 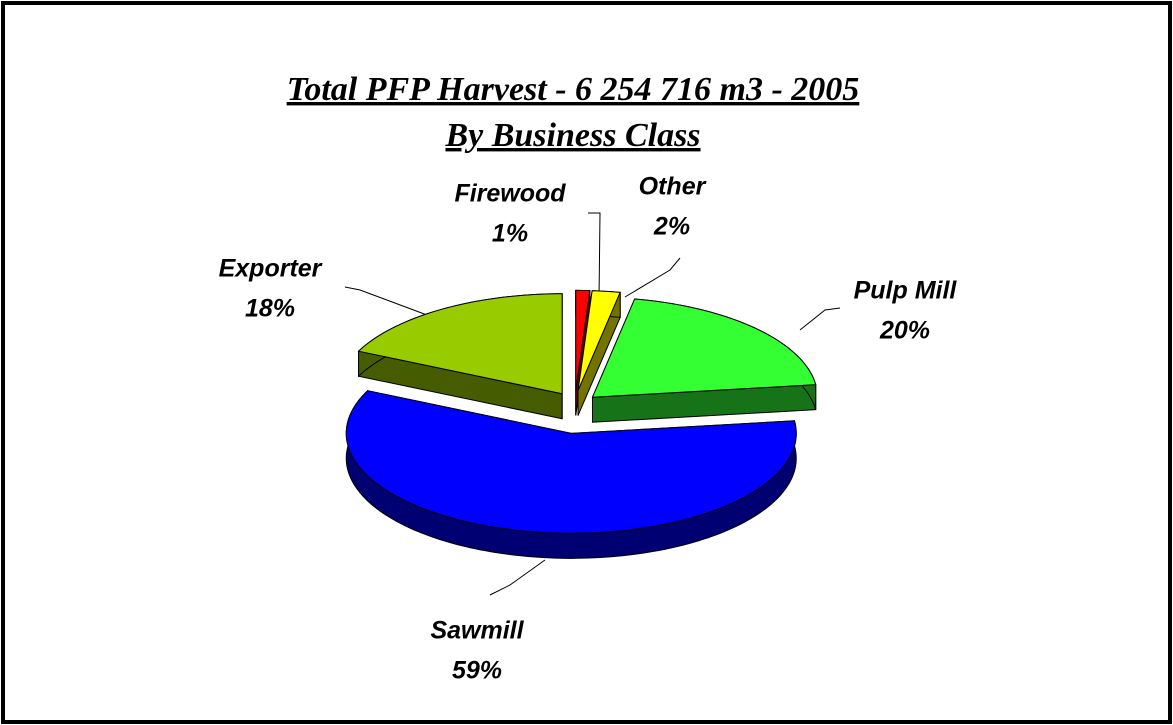 What do you see at coordinates (904, 331) in the screenshot?
I see `value-label: 20%` at bounding box center [904, 331].